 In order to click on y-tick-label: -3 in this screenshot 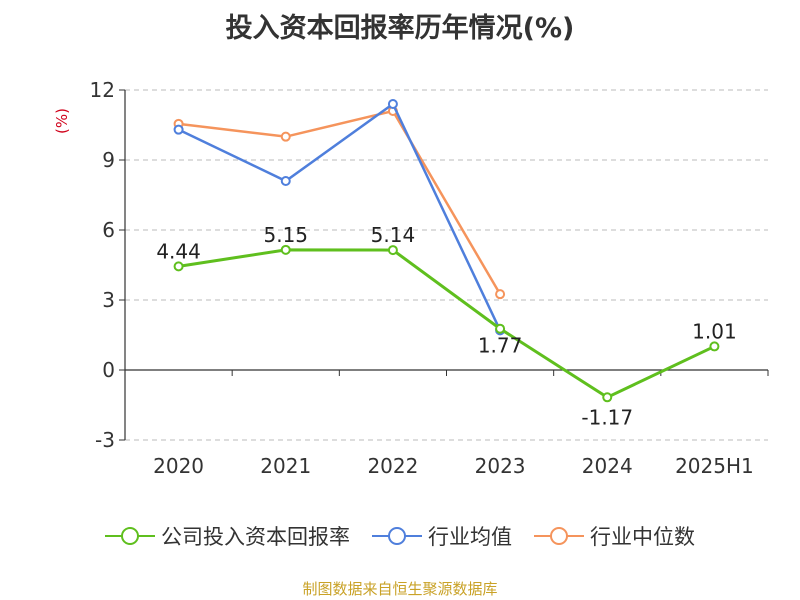, I will do `click(105, 440)`.